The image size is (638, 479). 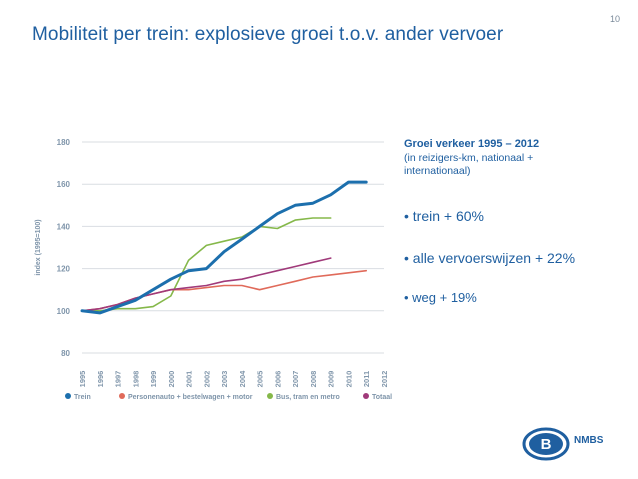 I want to click on series-line-trein, so click(x=224, y=247).